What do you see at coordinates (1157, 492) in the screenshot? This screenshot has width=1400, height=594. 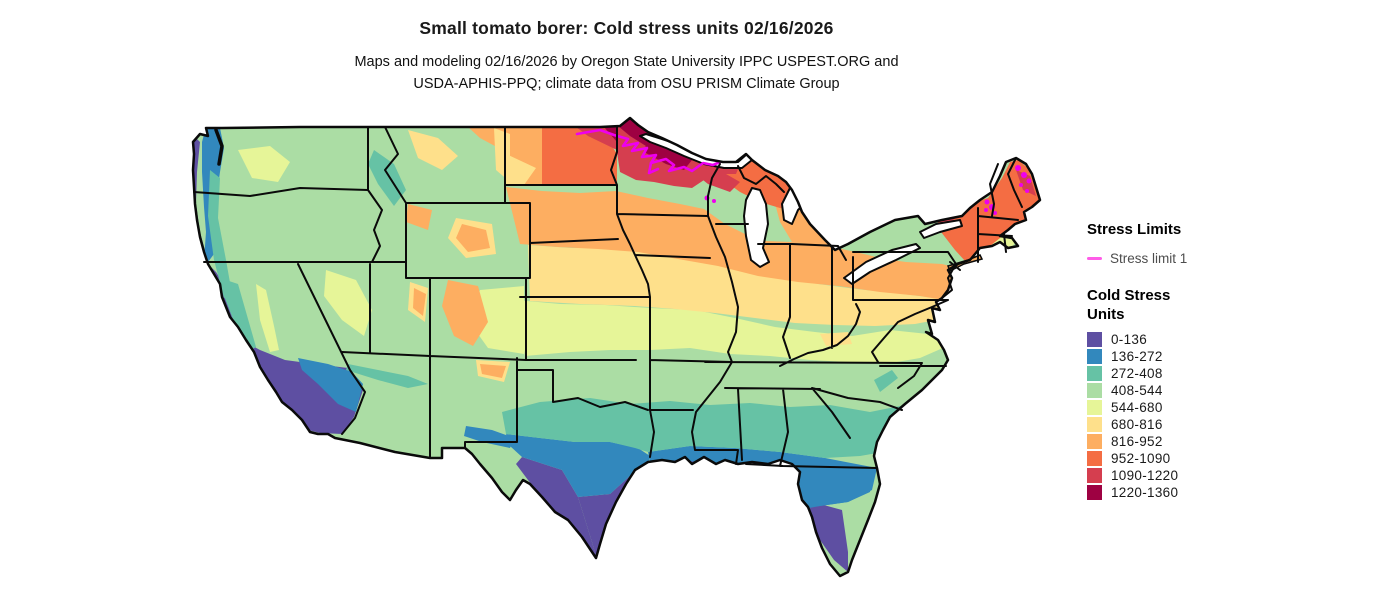 I see `legend-class-row: 1220-1360` at bounding box center [1157, 492].